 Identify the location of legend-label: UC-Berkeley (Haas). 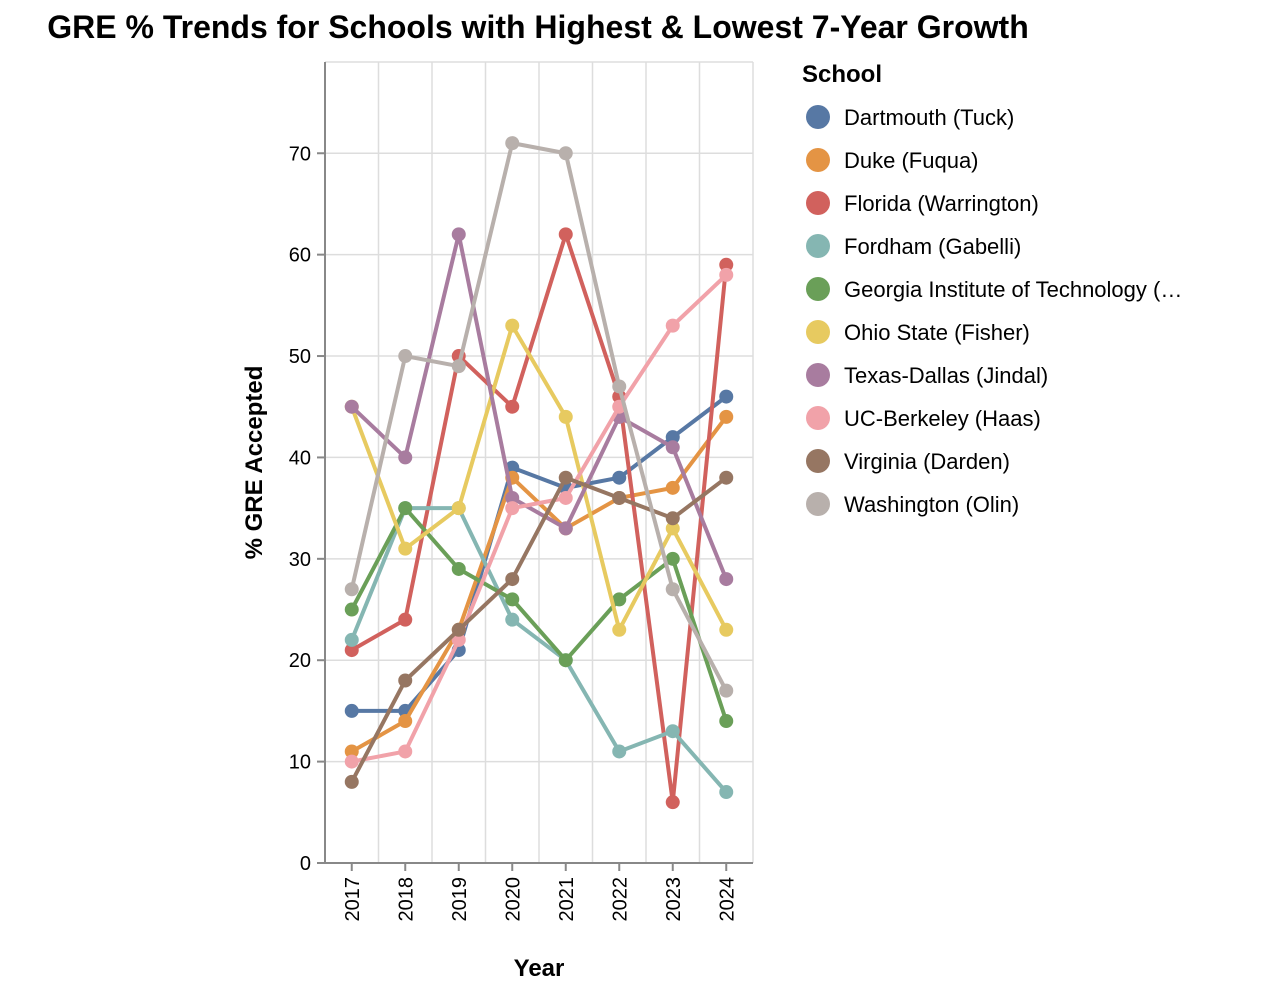
(942, 418).